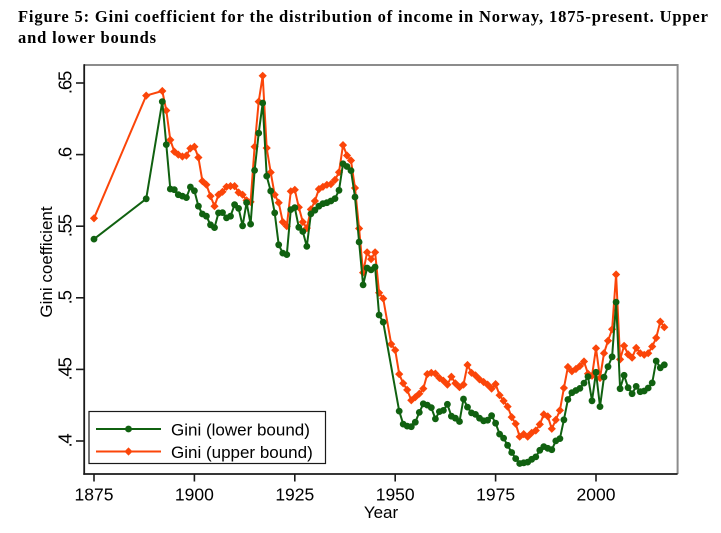  What do you see at coordinates (65, 441) in the screenshot?
I see `svg-text: .4` at bounding box center [65, 441].